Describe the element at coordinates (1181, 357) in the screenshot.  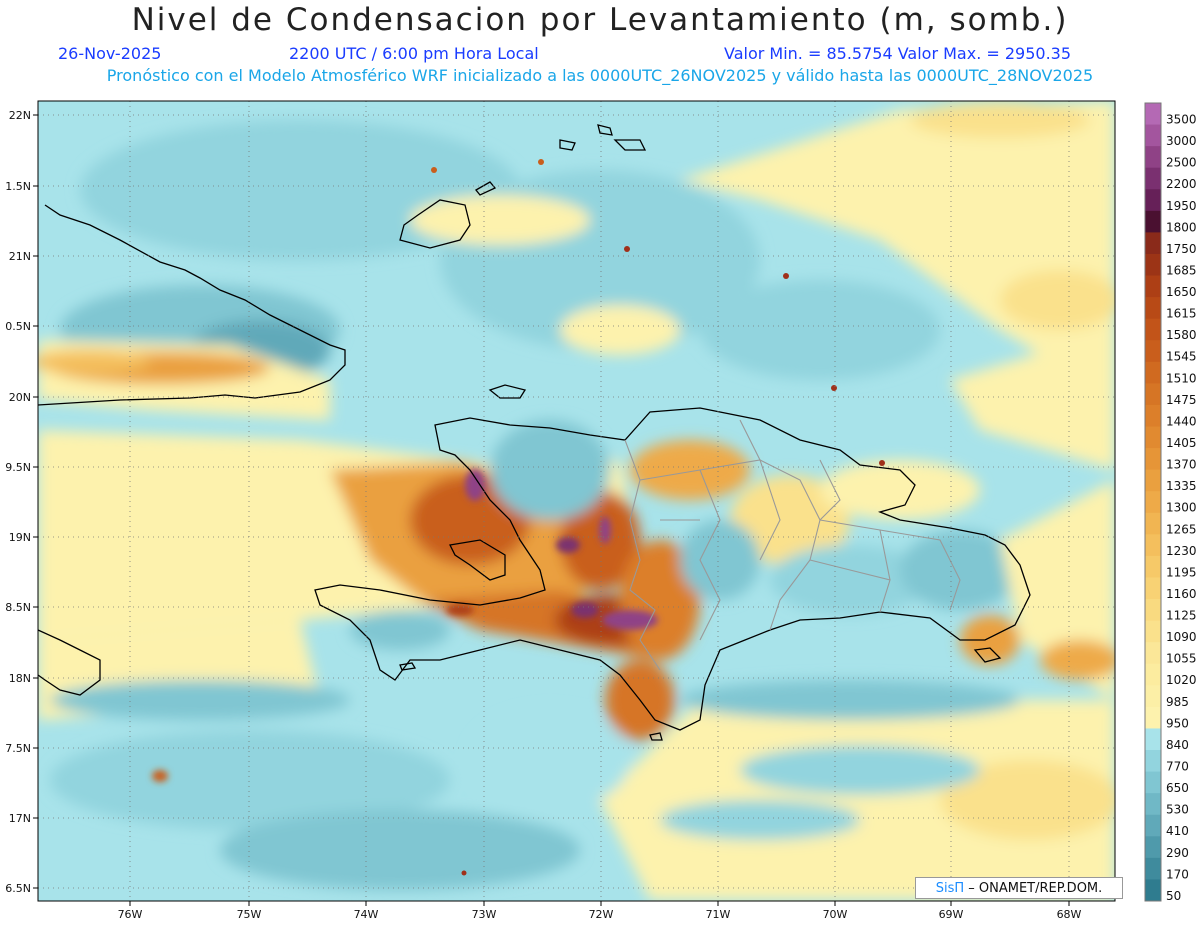
I see `colorbar-label: 1545` at that location.